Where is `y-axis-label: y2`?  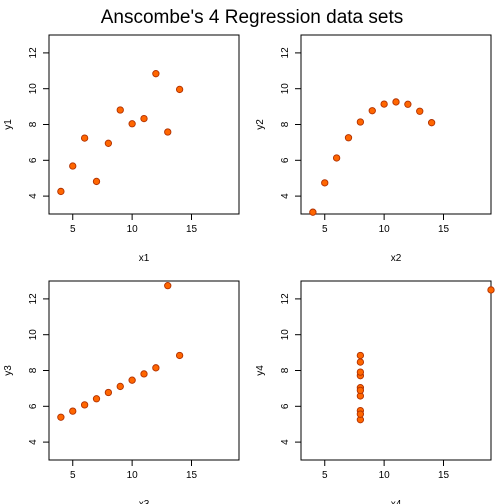
y-axis-label: y2 is located at coordinates (260, 124).